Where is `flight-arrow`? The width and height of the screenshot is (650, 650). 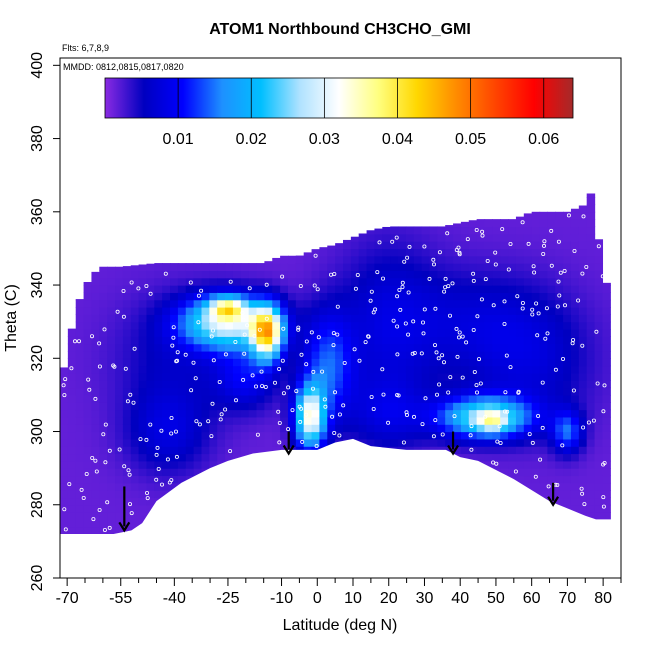
flight-arrow is located at coordinates (288, 443).